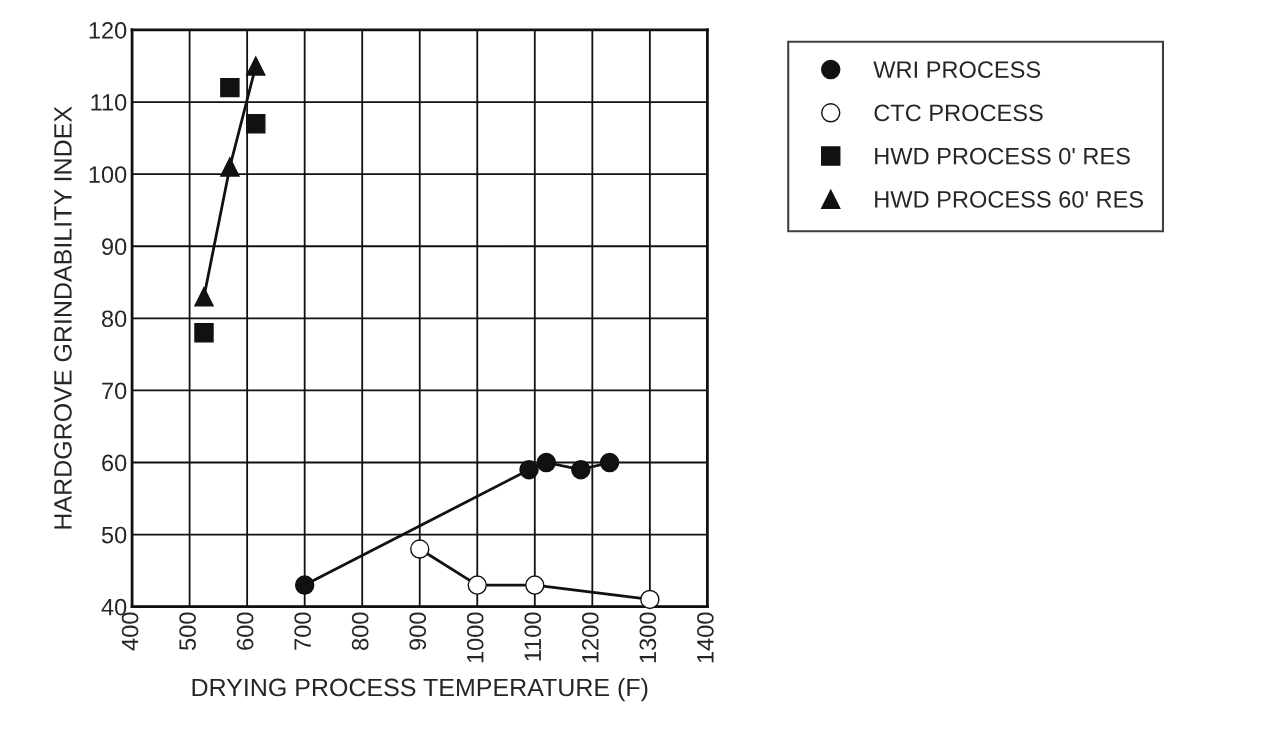  Describe the element at coordinates (114, 463) in the screenshot. I see `y-tick-label: 60` at that location.